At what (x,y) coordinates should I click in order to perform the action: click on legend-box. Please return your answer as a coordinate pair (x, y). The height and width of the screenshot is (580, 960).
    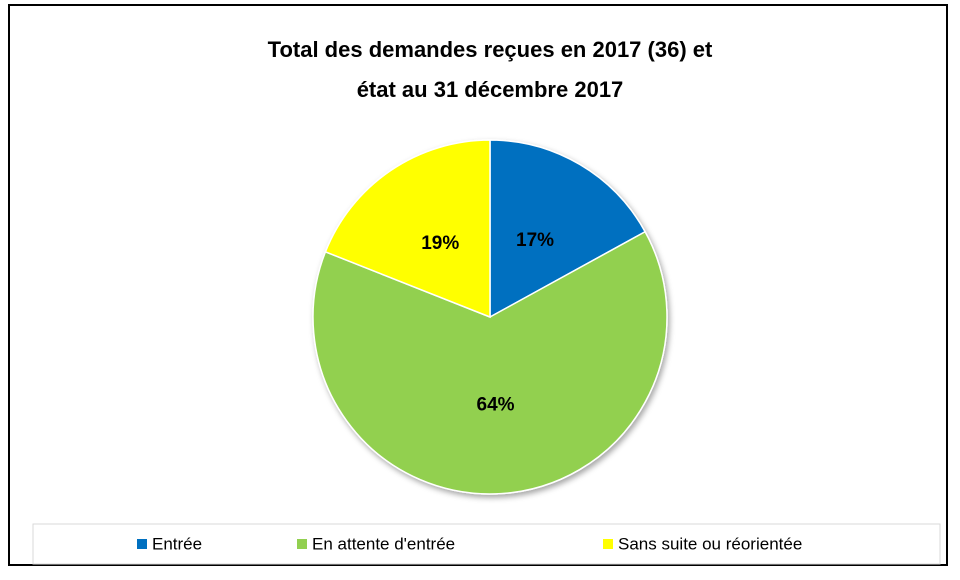
    Looking at the image, I should click on (486, 544).